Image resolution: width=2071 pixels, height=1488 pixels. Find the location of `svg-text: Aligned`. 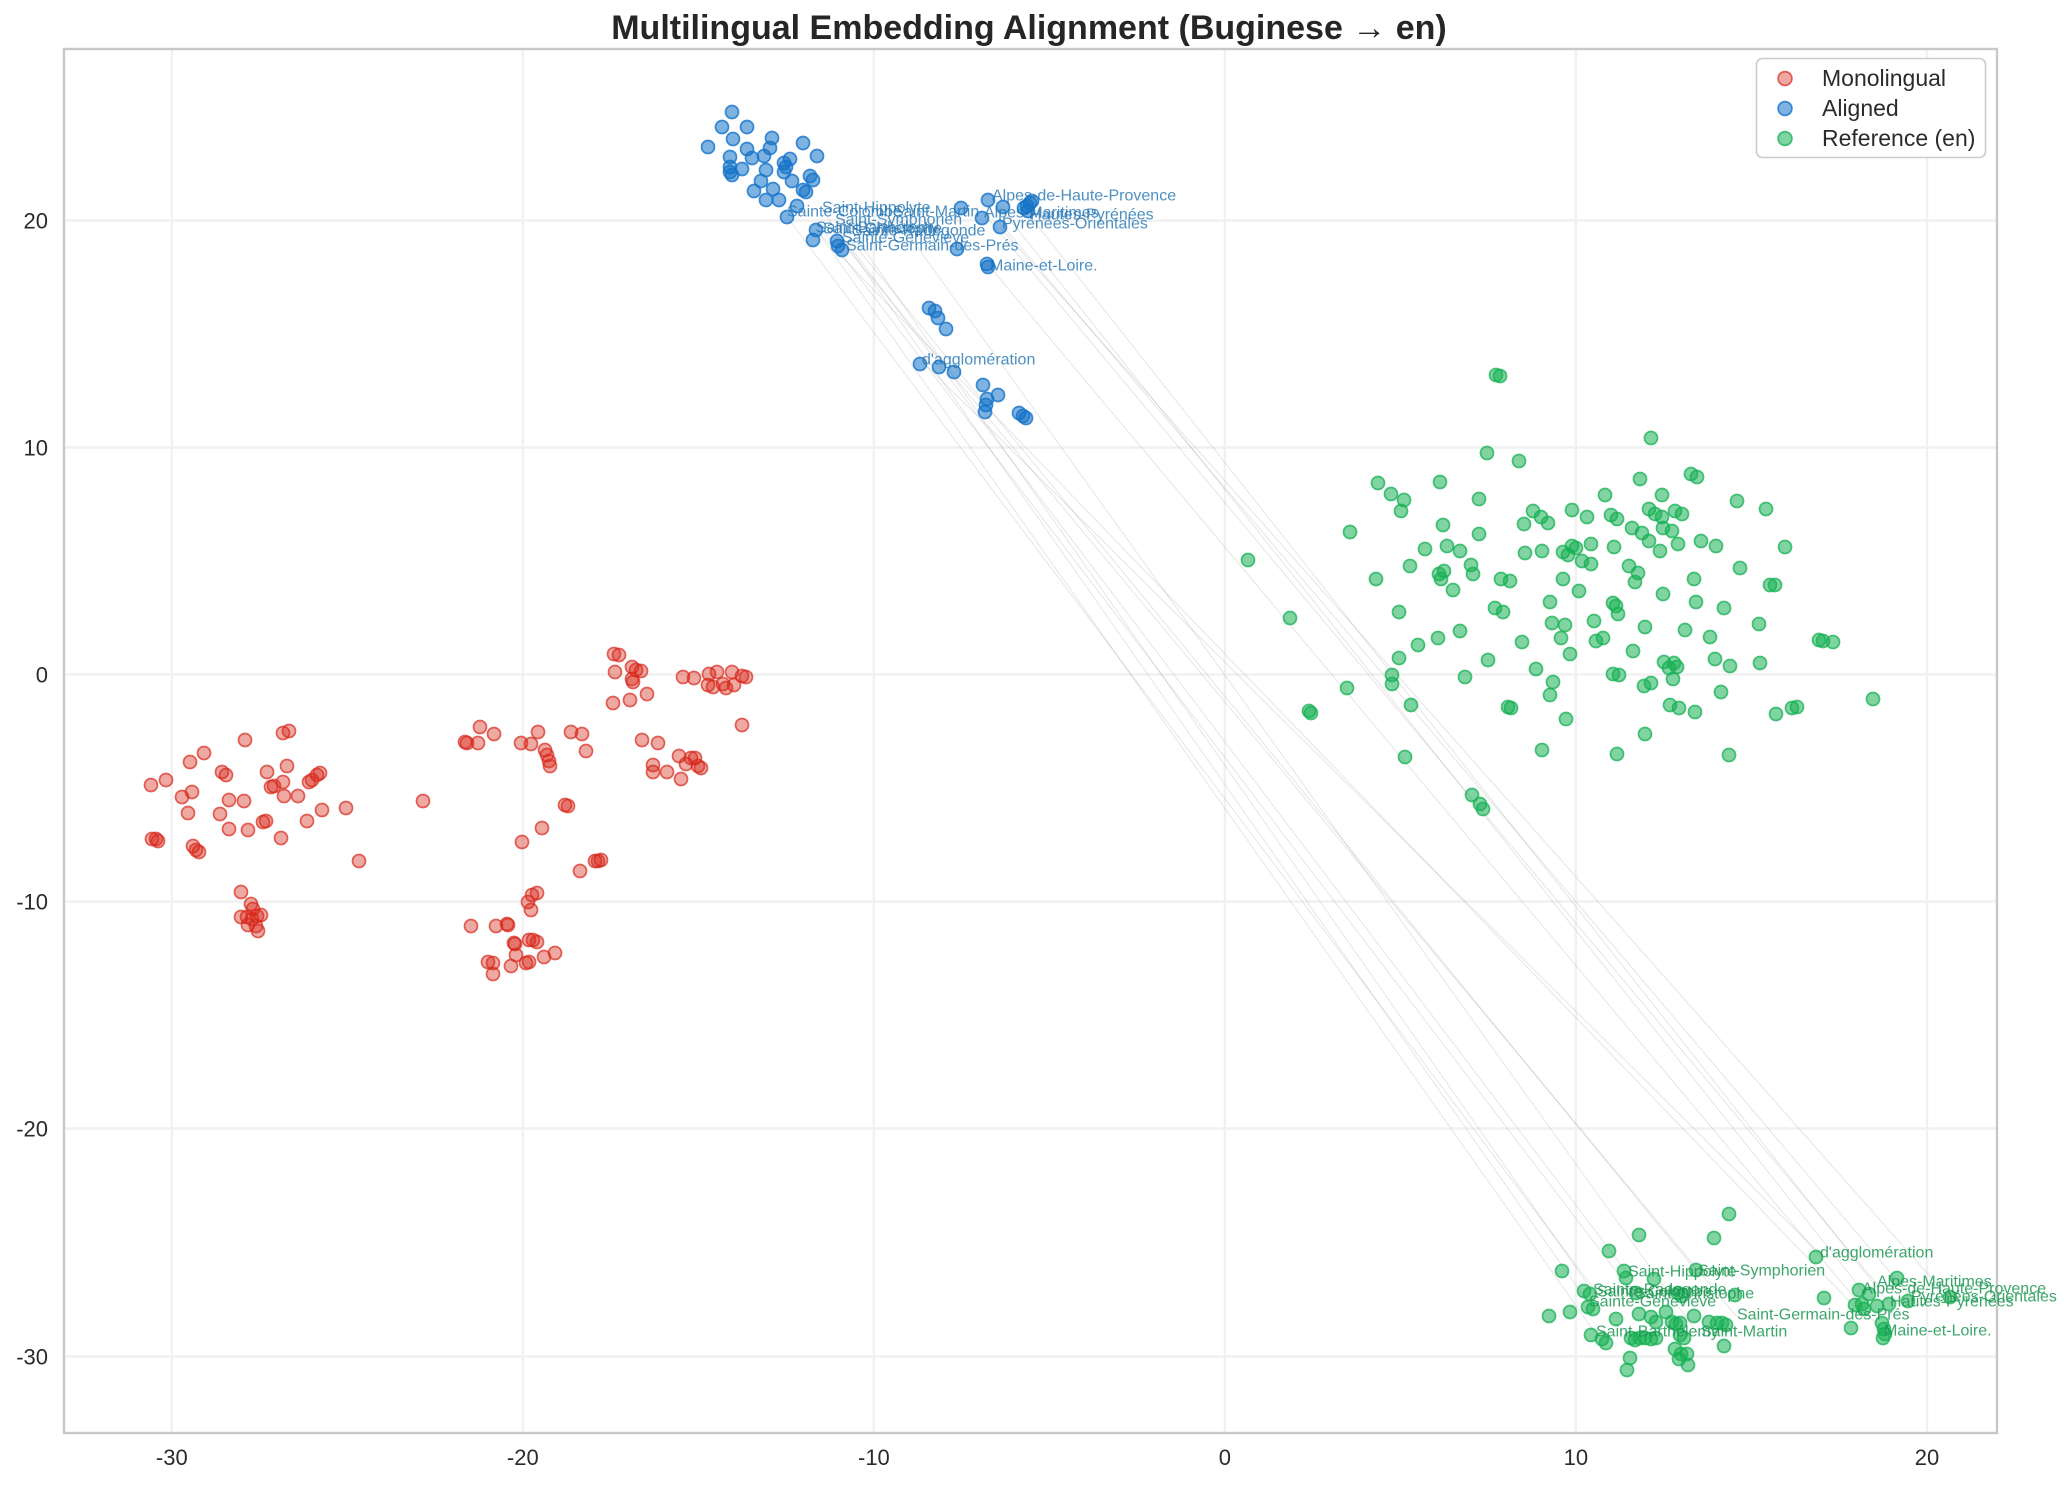

svg-text: Aligned is located at coordinates (1860, 108).